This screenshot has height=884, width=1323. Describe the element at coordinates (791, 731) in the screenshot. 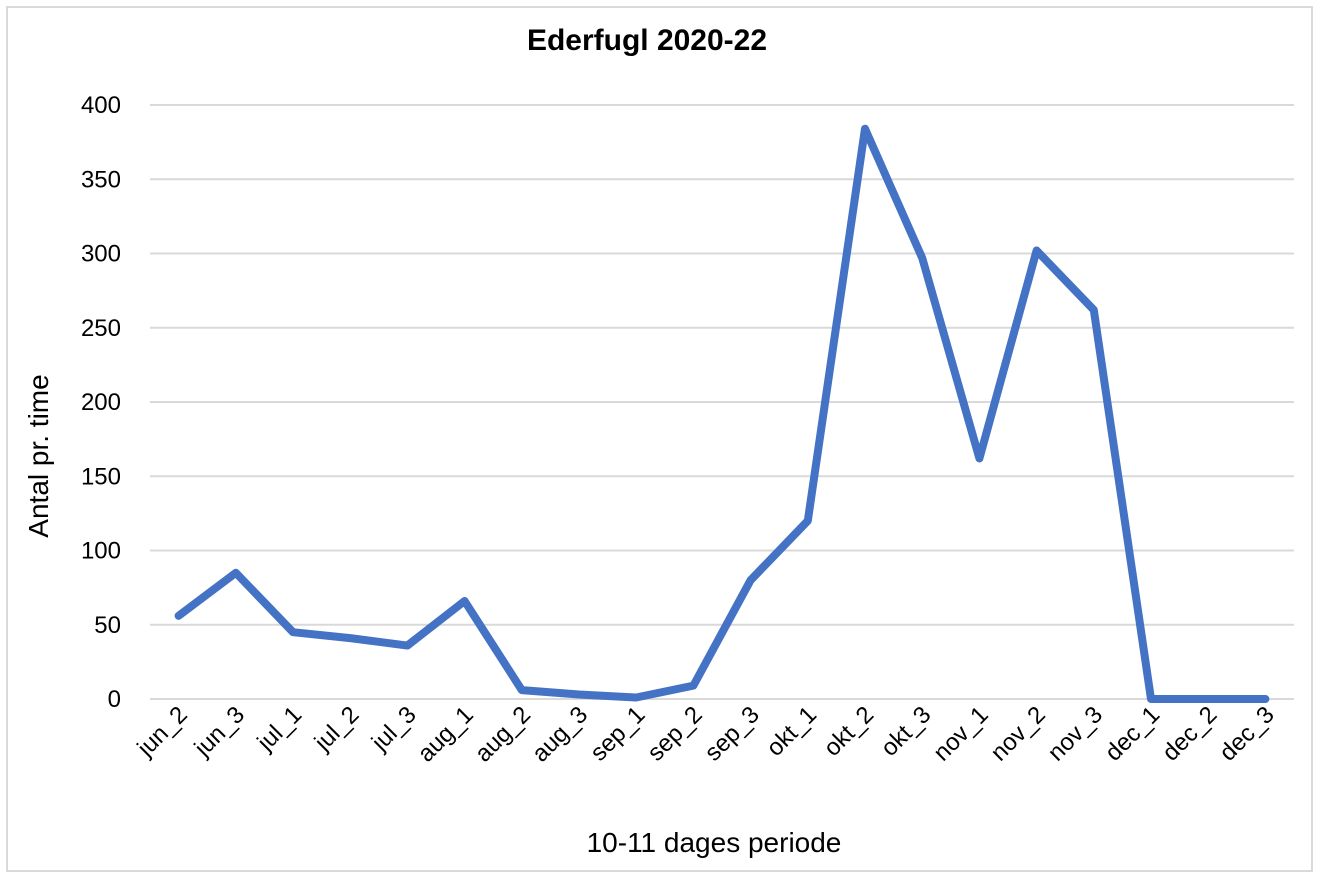

I see `x-tick-label: okt_1` at that location.